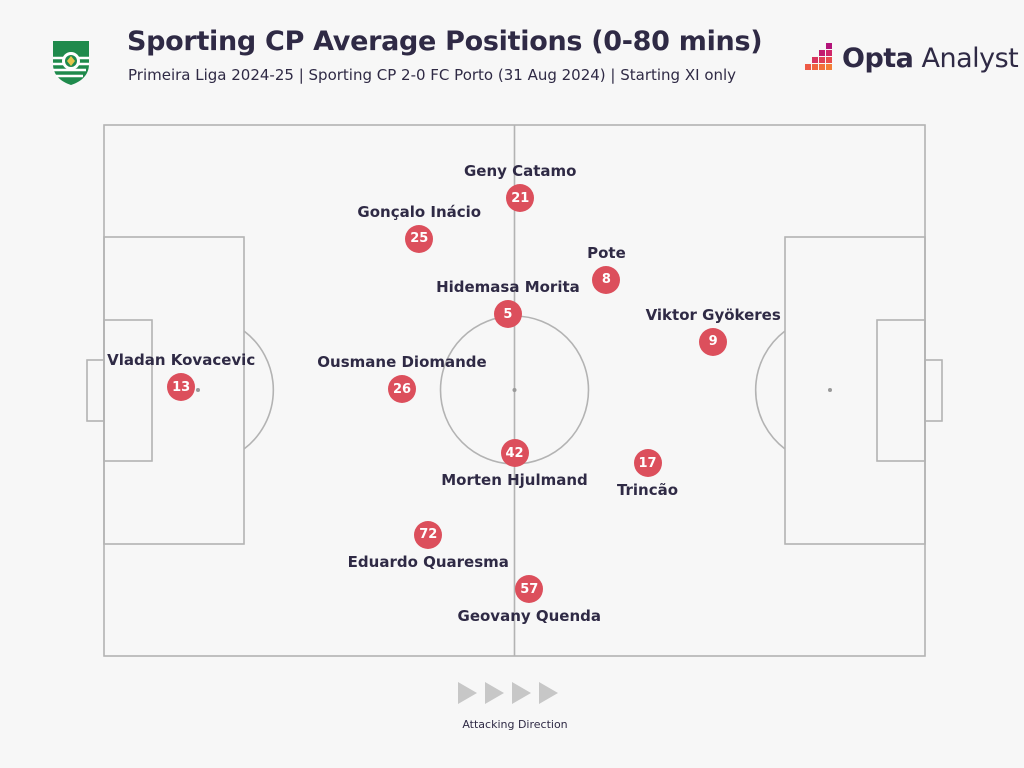 The height and width of the screenshot is (768, 1024). What do you see at coordinates (606, 252) in the screenshot?
I see `player-name: Pote` at bounding box center [606, 252].